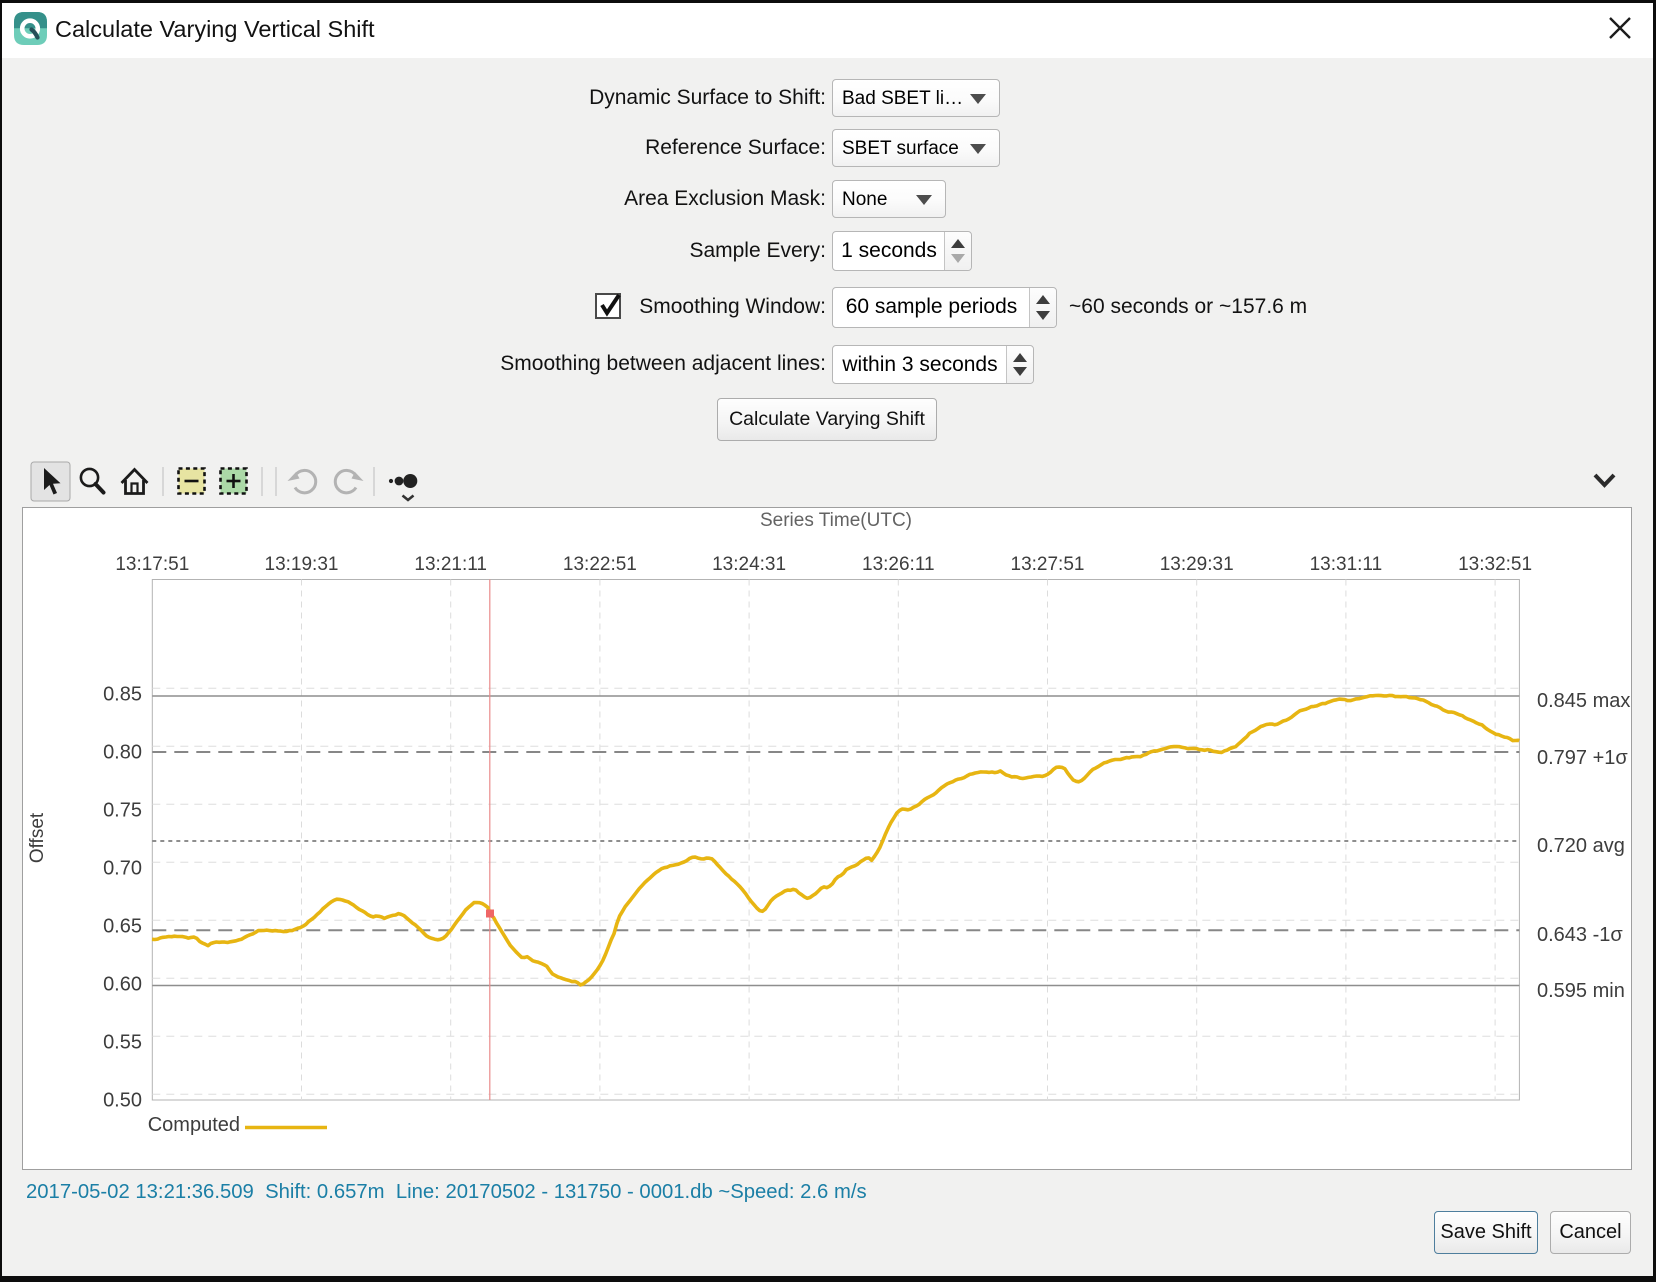 Image resolution: width=1656 pixels, height=1282 pixels. I want to click on svg-text: 0.720 avg, so click(1581, 846).